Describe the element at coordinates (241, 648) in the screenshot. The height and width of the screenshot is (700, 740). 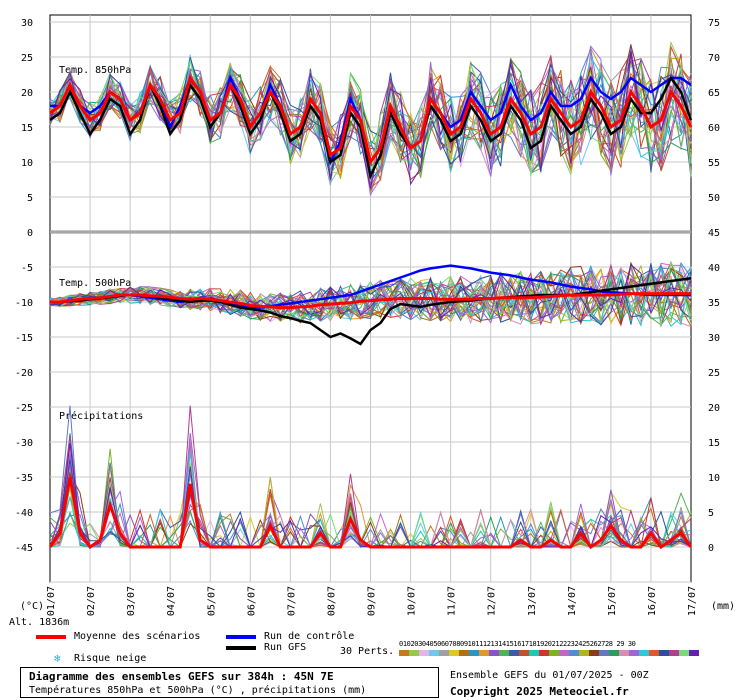
I see `legend-gfs-swatch` at that location.